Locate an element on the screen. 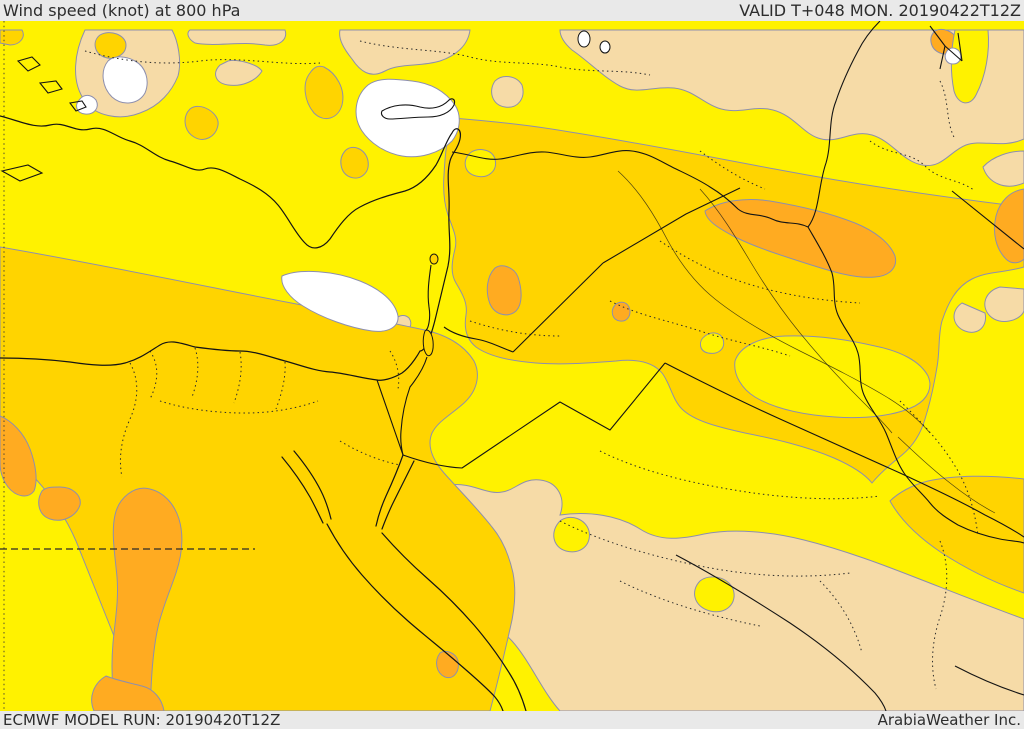 The image size is (1024, 729). model-run-label: ECMWF MODEL RUN: 20190420T12Z is located at coordinates (142, 719).